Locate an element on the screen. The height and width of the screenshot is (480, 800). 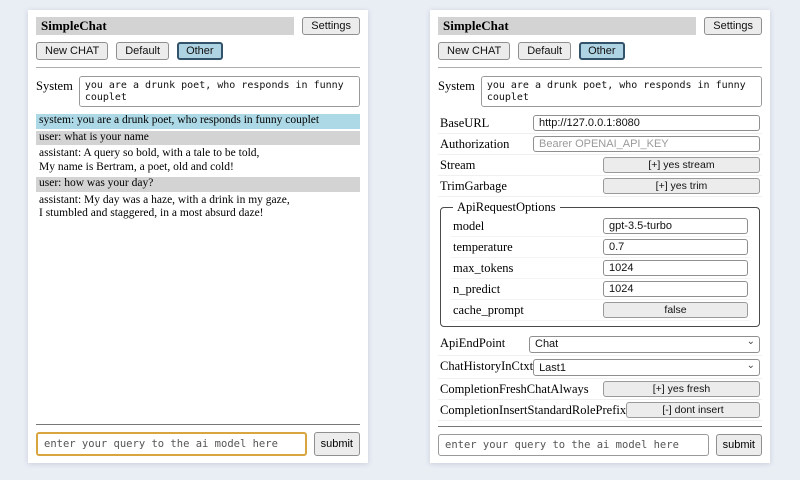
setting-row-temperature: temperature is located at coordinates (600, 247).